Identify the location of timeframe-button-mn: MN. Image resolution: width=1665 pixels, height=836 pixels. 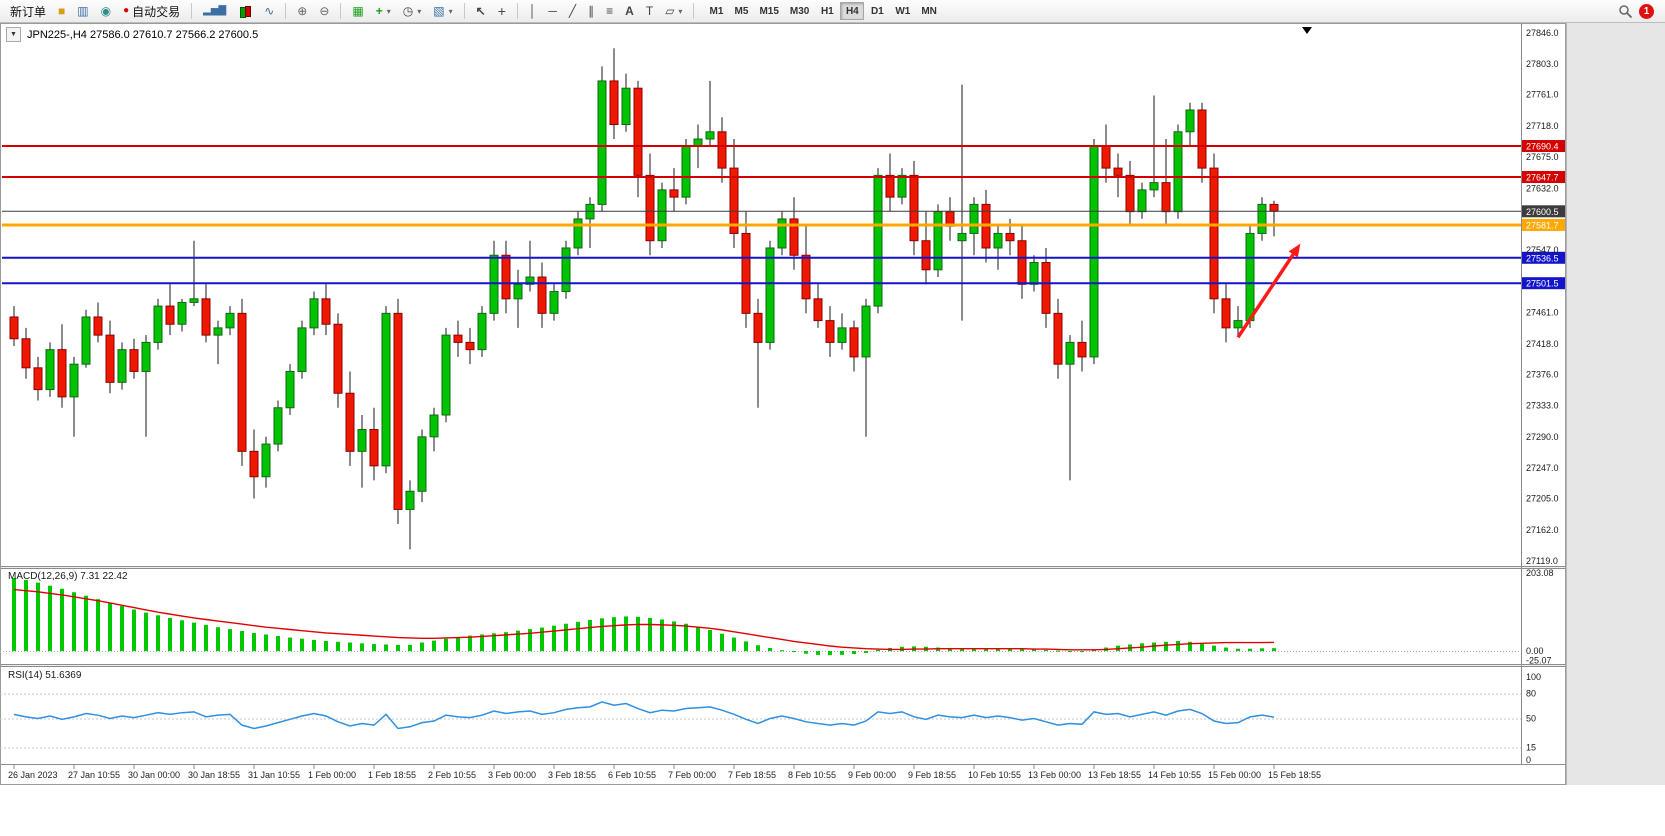
(929, 11).